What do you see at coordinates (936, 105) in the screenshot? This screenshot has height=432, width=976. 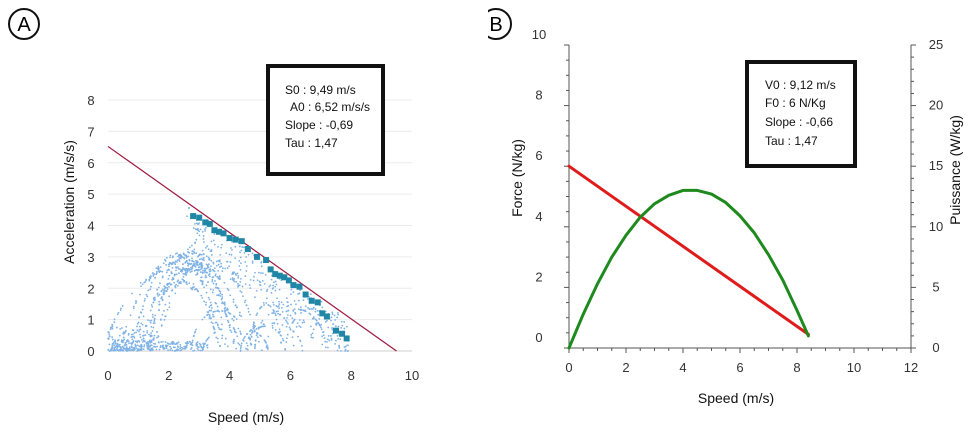 I see `b-y2-tick-label: 20` at bounding box center [936, 105].